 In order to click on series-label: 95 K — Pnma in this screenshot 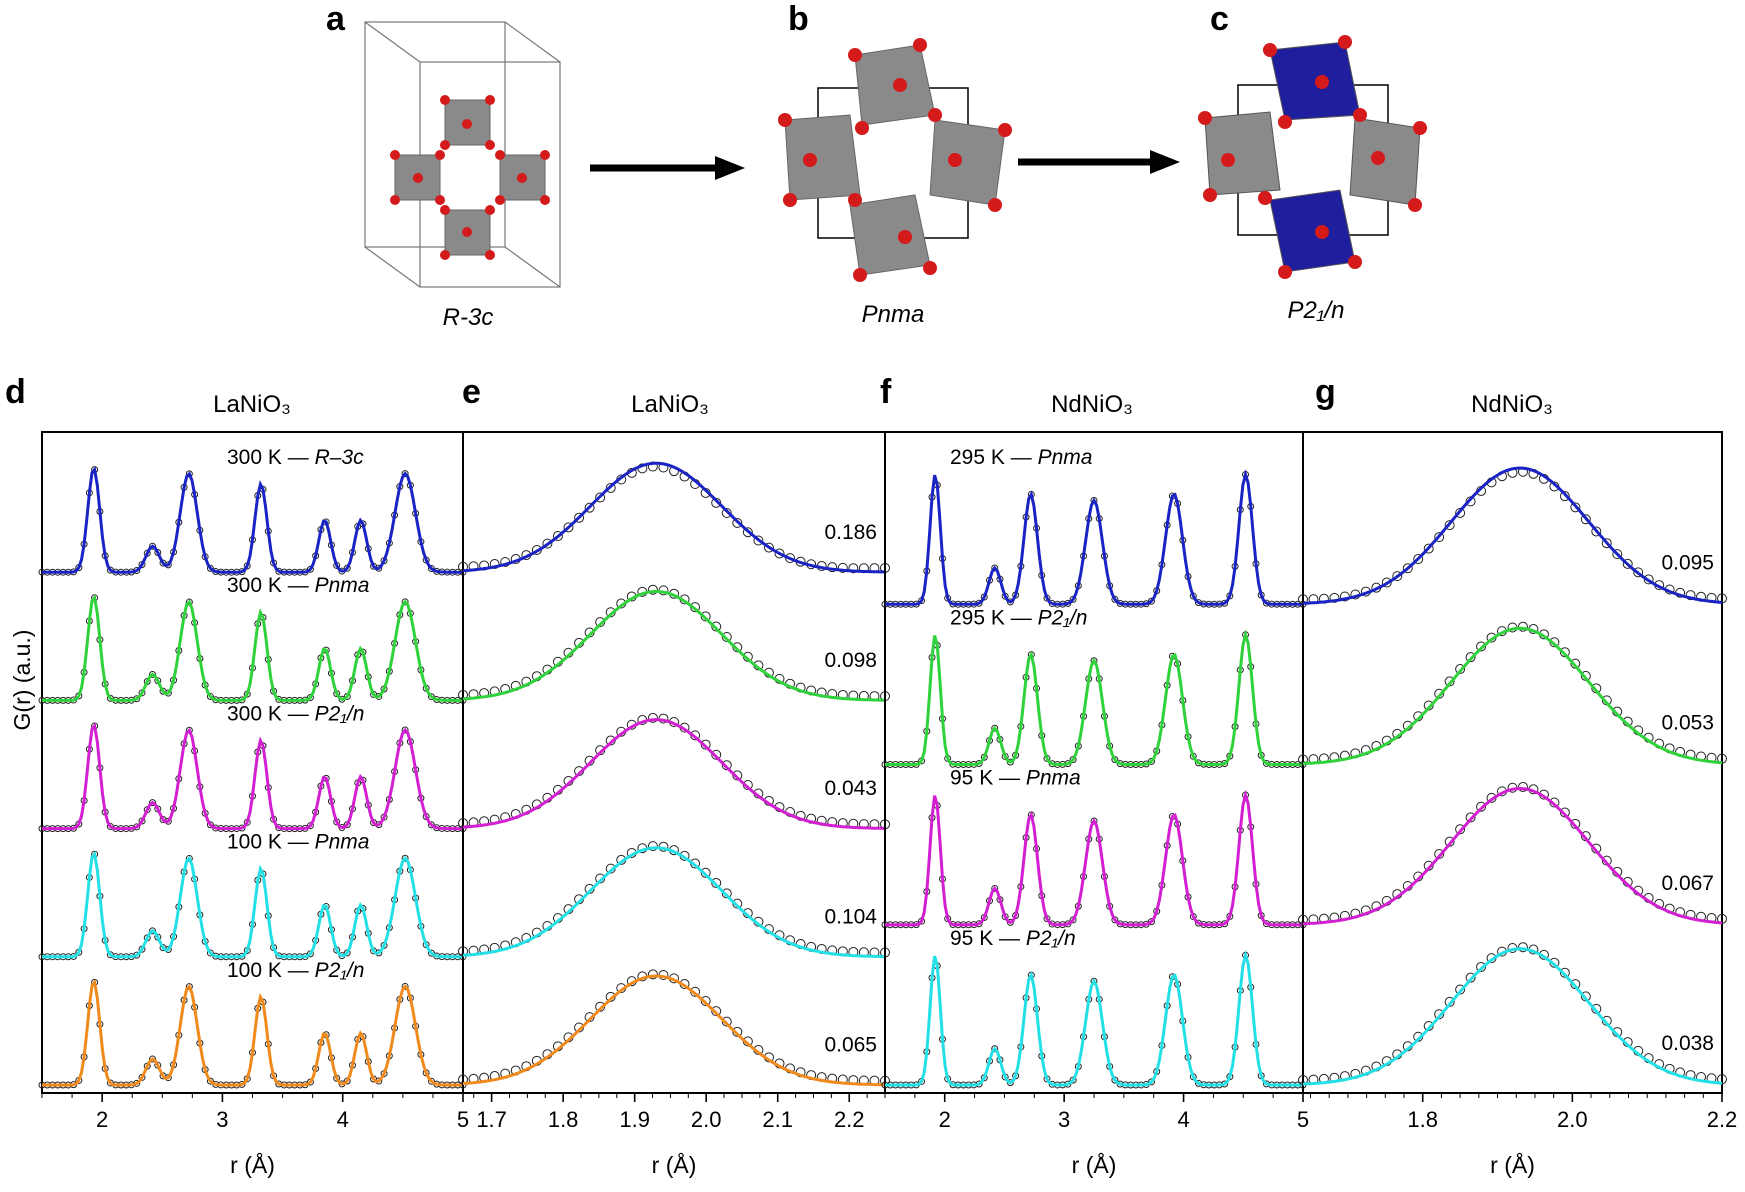, I will do `click(1015, 778)`.